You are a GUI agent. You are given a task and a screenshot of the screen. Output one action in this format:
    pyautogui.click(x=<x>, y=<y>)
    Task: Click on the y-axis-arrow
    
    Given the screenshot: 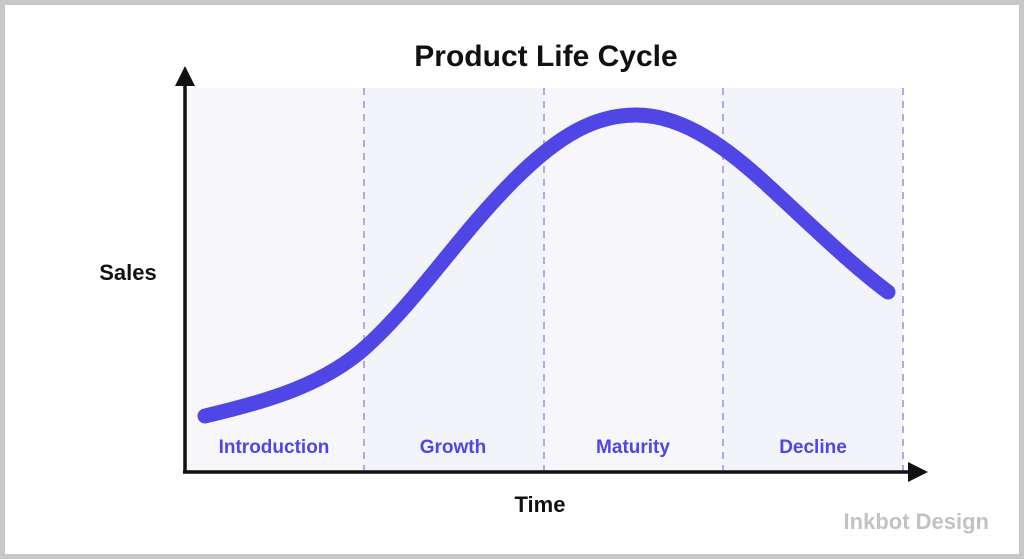 What is the action you would take?
    pyautogui.click(x=185, y=76)
    